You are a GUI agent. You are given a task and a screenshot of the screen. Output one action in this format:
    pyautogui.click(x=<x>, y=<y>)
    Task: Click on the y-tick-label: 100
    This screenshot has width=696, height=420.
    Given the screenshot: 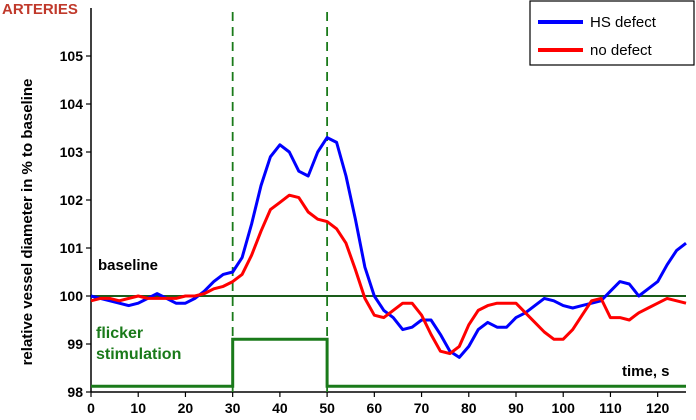 What is the action you would take?
    pyautogui.click(x=72, y=296)
    